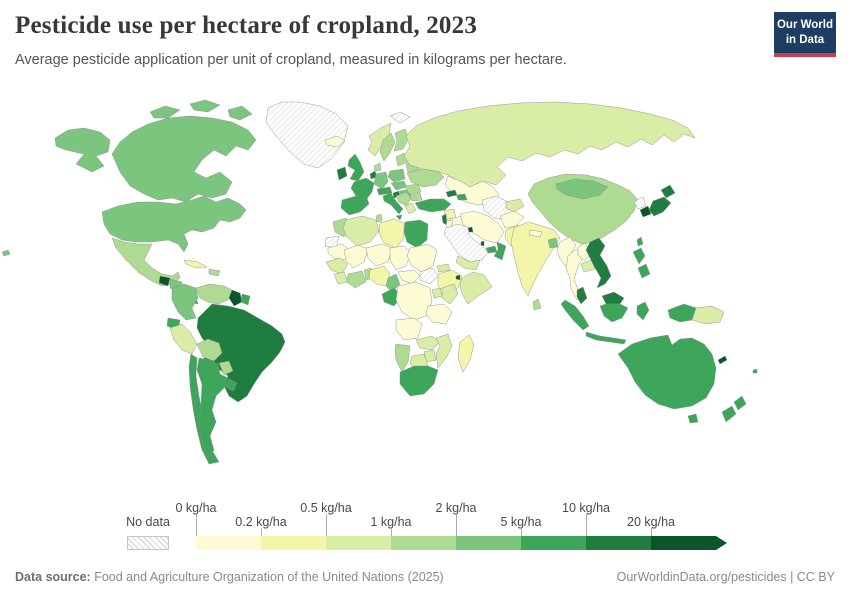 This screenshot has width=850, height=600. I want to click on country-finland, so click(401, 140).